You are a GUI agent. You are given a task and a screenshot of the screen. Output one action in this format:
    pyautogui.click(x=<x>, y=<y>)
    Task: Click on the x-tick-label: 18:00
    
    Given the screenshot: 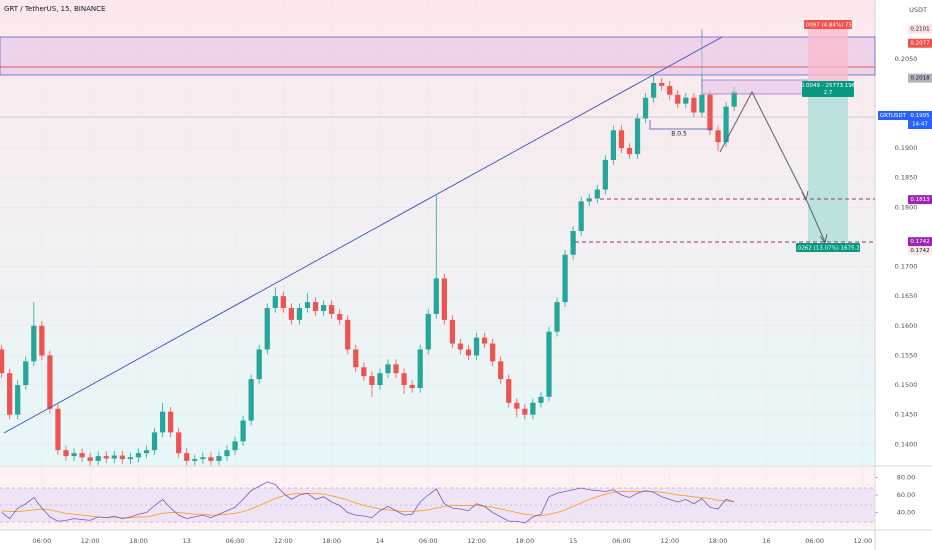 What is the action you would take?
    pyautogui.click(x=138, y=541)
    